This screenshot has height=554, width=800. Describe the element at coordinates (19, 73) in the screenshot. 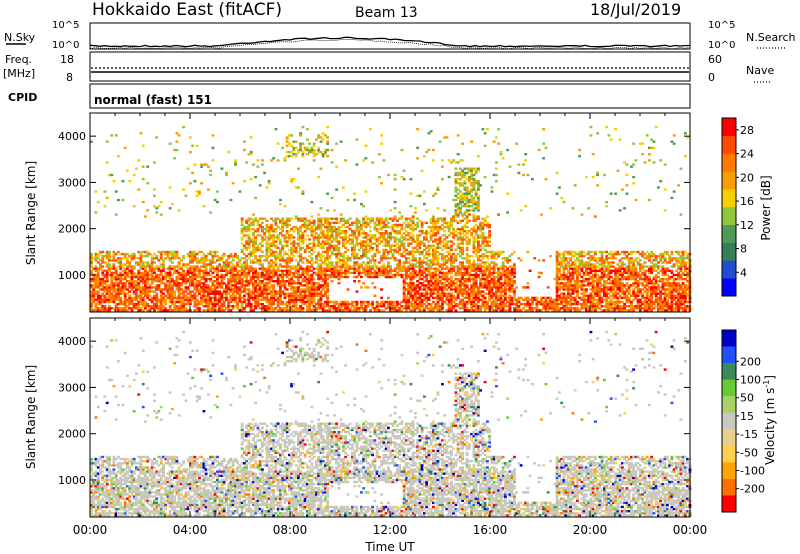

I see `frequency-label-2: [MHz]` at that location.